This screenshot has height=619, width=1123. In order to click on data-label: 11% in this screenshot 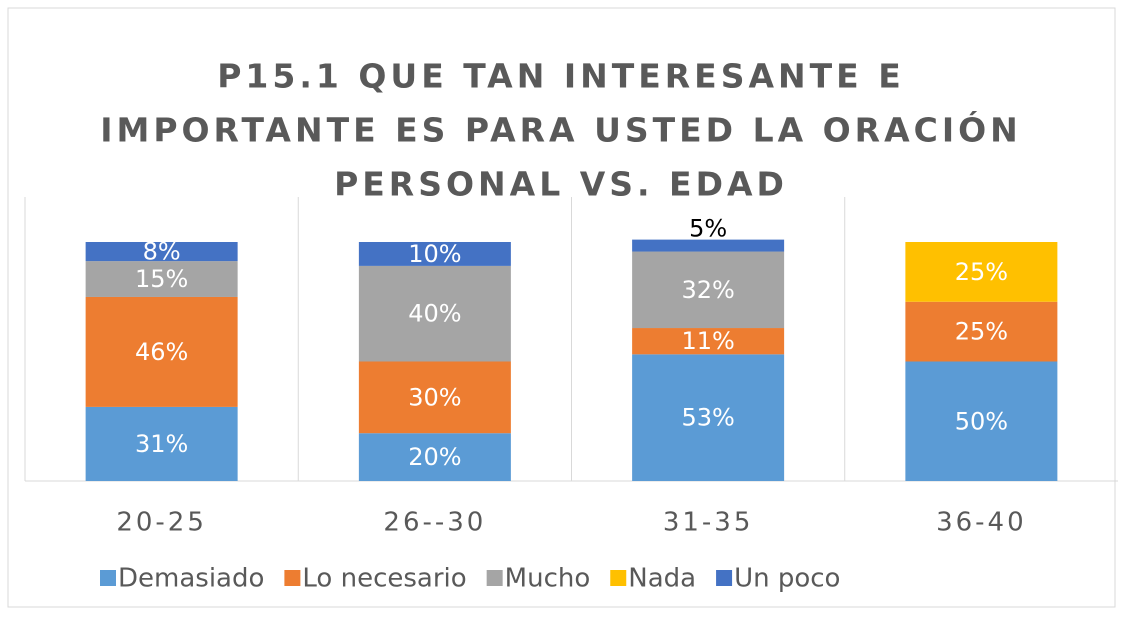, I will do `click(707, 341)`.